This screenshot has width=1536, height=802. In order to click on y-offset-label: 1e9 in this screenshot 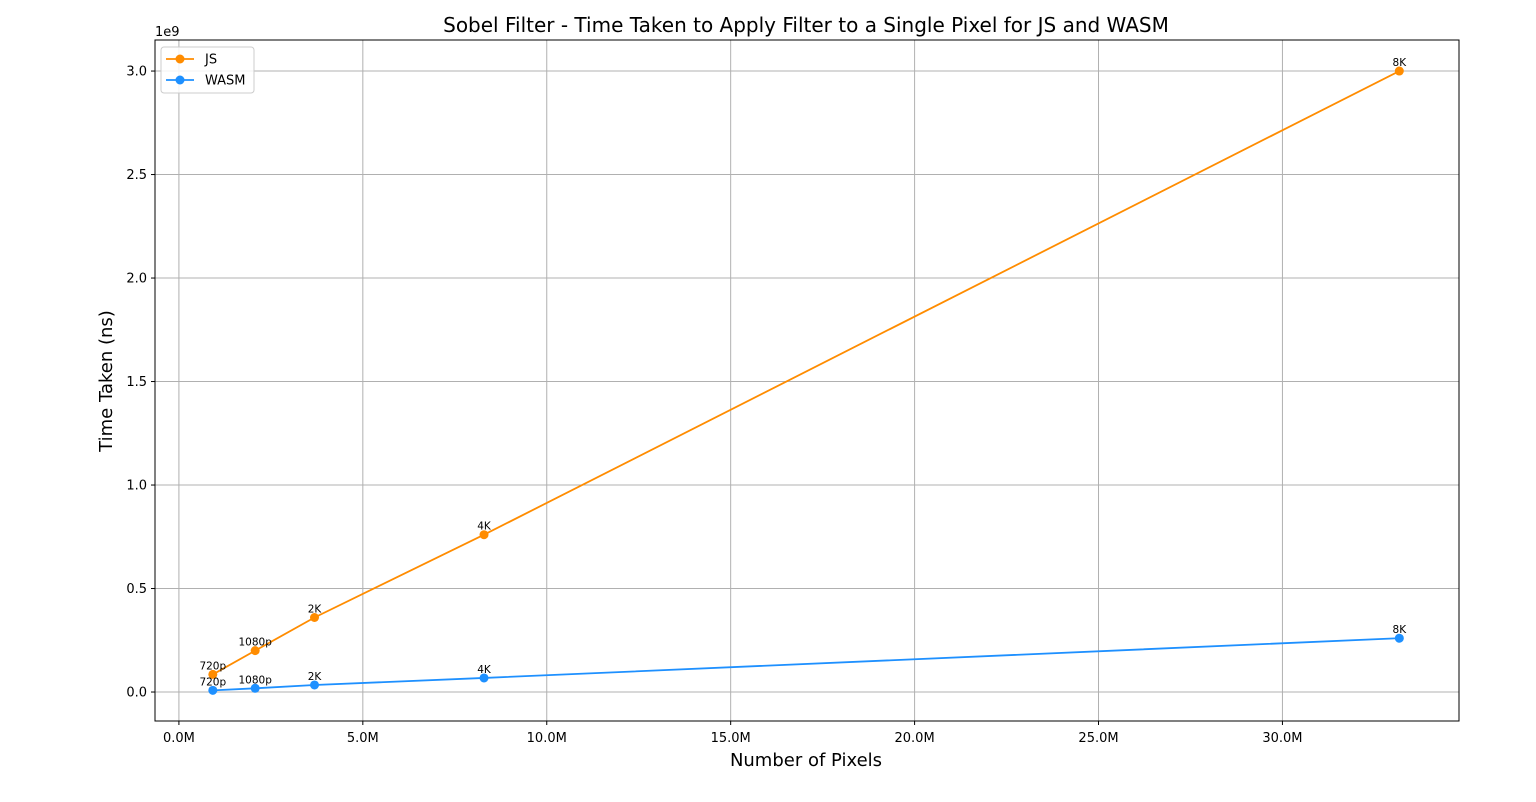, I will do `click(167, 32)`.